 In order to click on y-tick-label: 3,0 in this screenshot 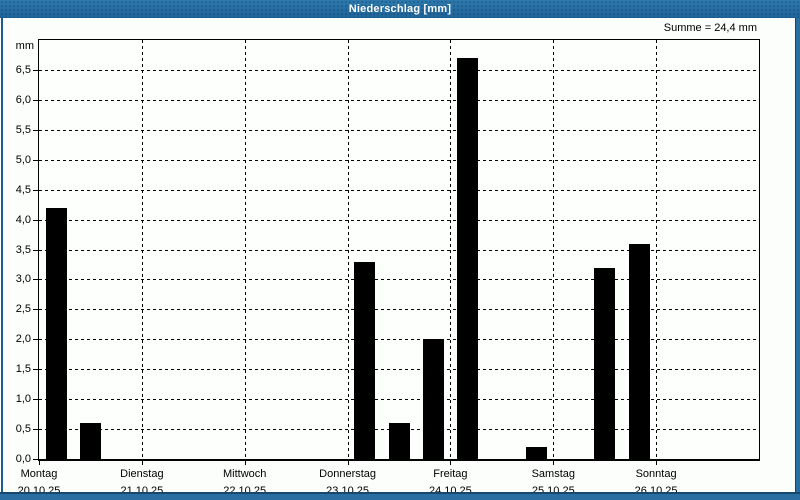, I will do `click(23, 279)`.